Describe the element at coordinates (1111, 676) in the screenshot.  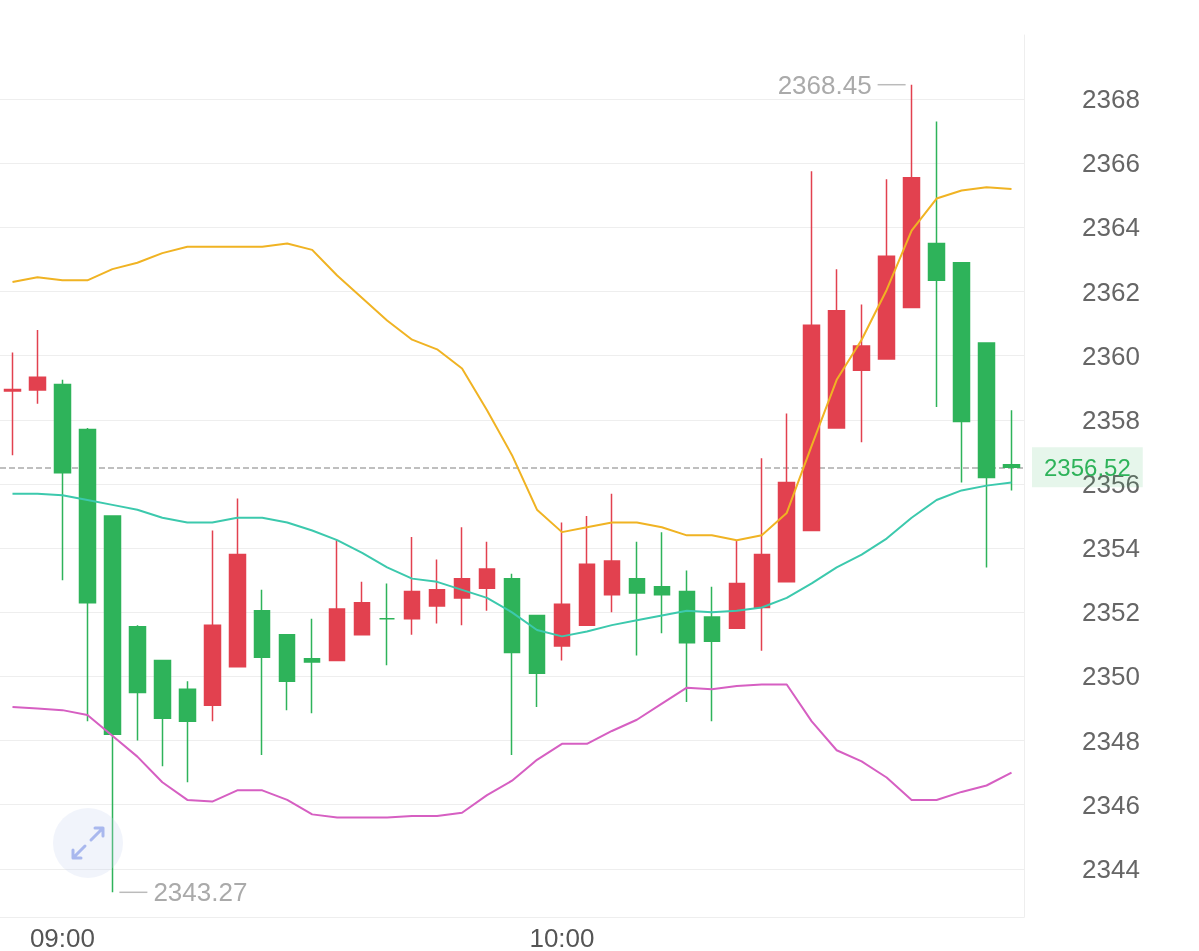
I see `y-tick-label: 2350` at that location.